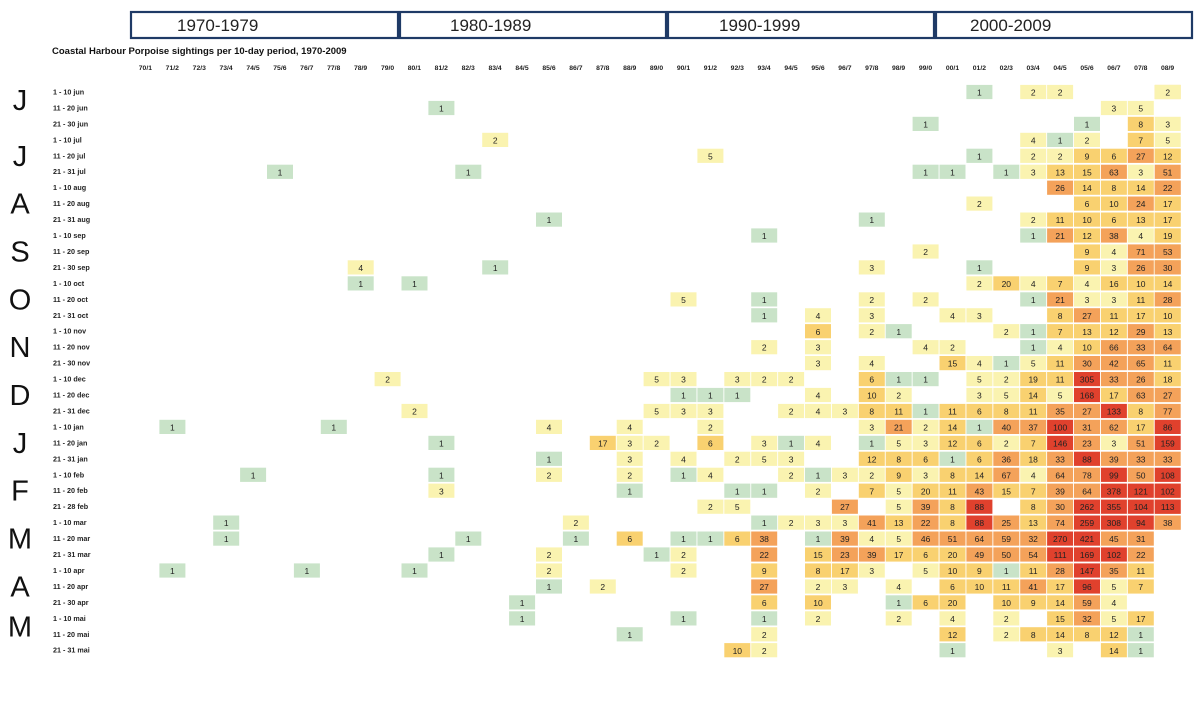 The image size is (1202, 706). Describe the element at coordinates (1007, 475) in the screenshot. I see `cell-value: 67` at that location.